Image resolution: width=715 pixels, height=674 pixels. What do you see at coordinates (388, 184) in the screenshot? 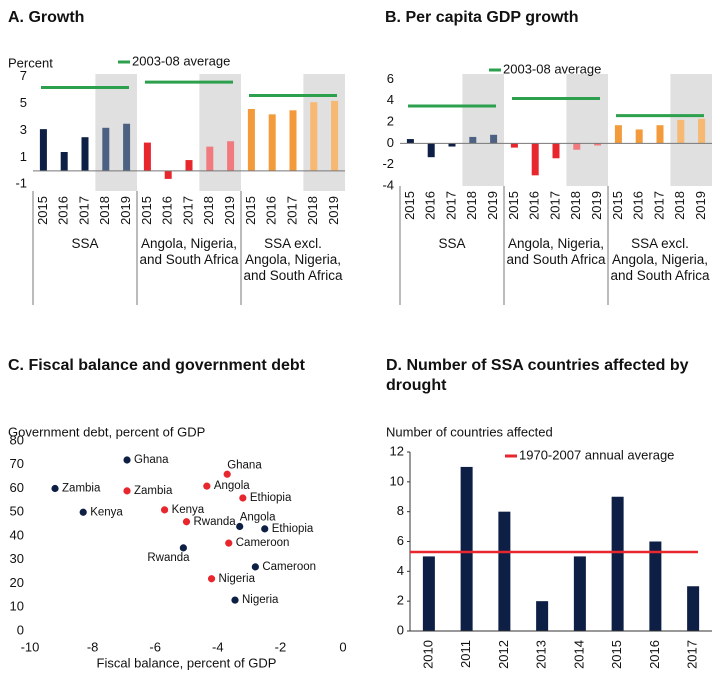
I see `y-tick-label: -4` at bounding box center [388, 184].